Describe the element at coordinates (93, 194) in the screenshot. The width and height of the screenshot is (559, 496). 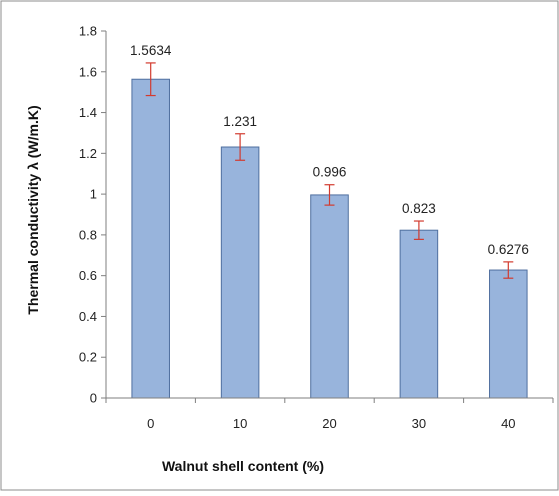
I see `y-tick-label: 1` at that location.